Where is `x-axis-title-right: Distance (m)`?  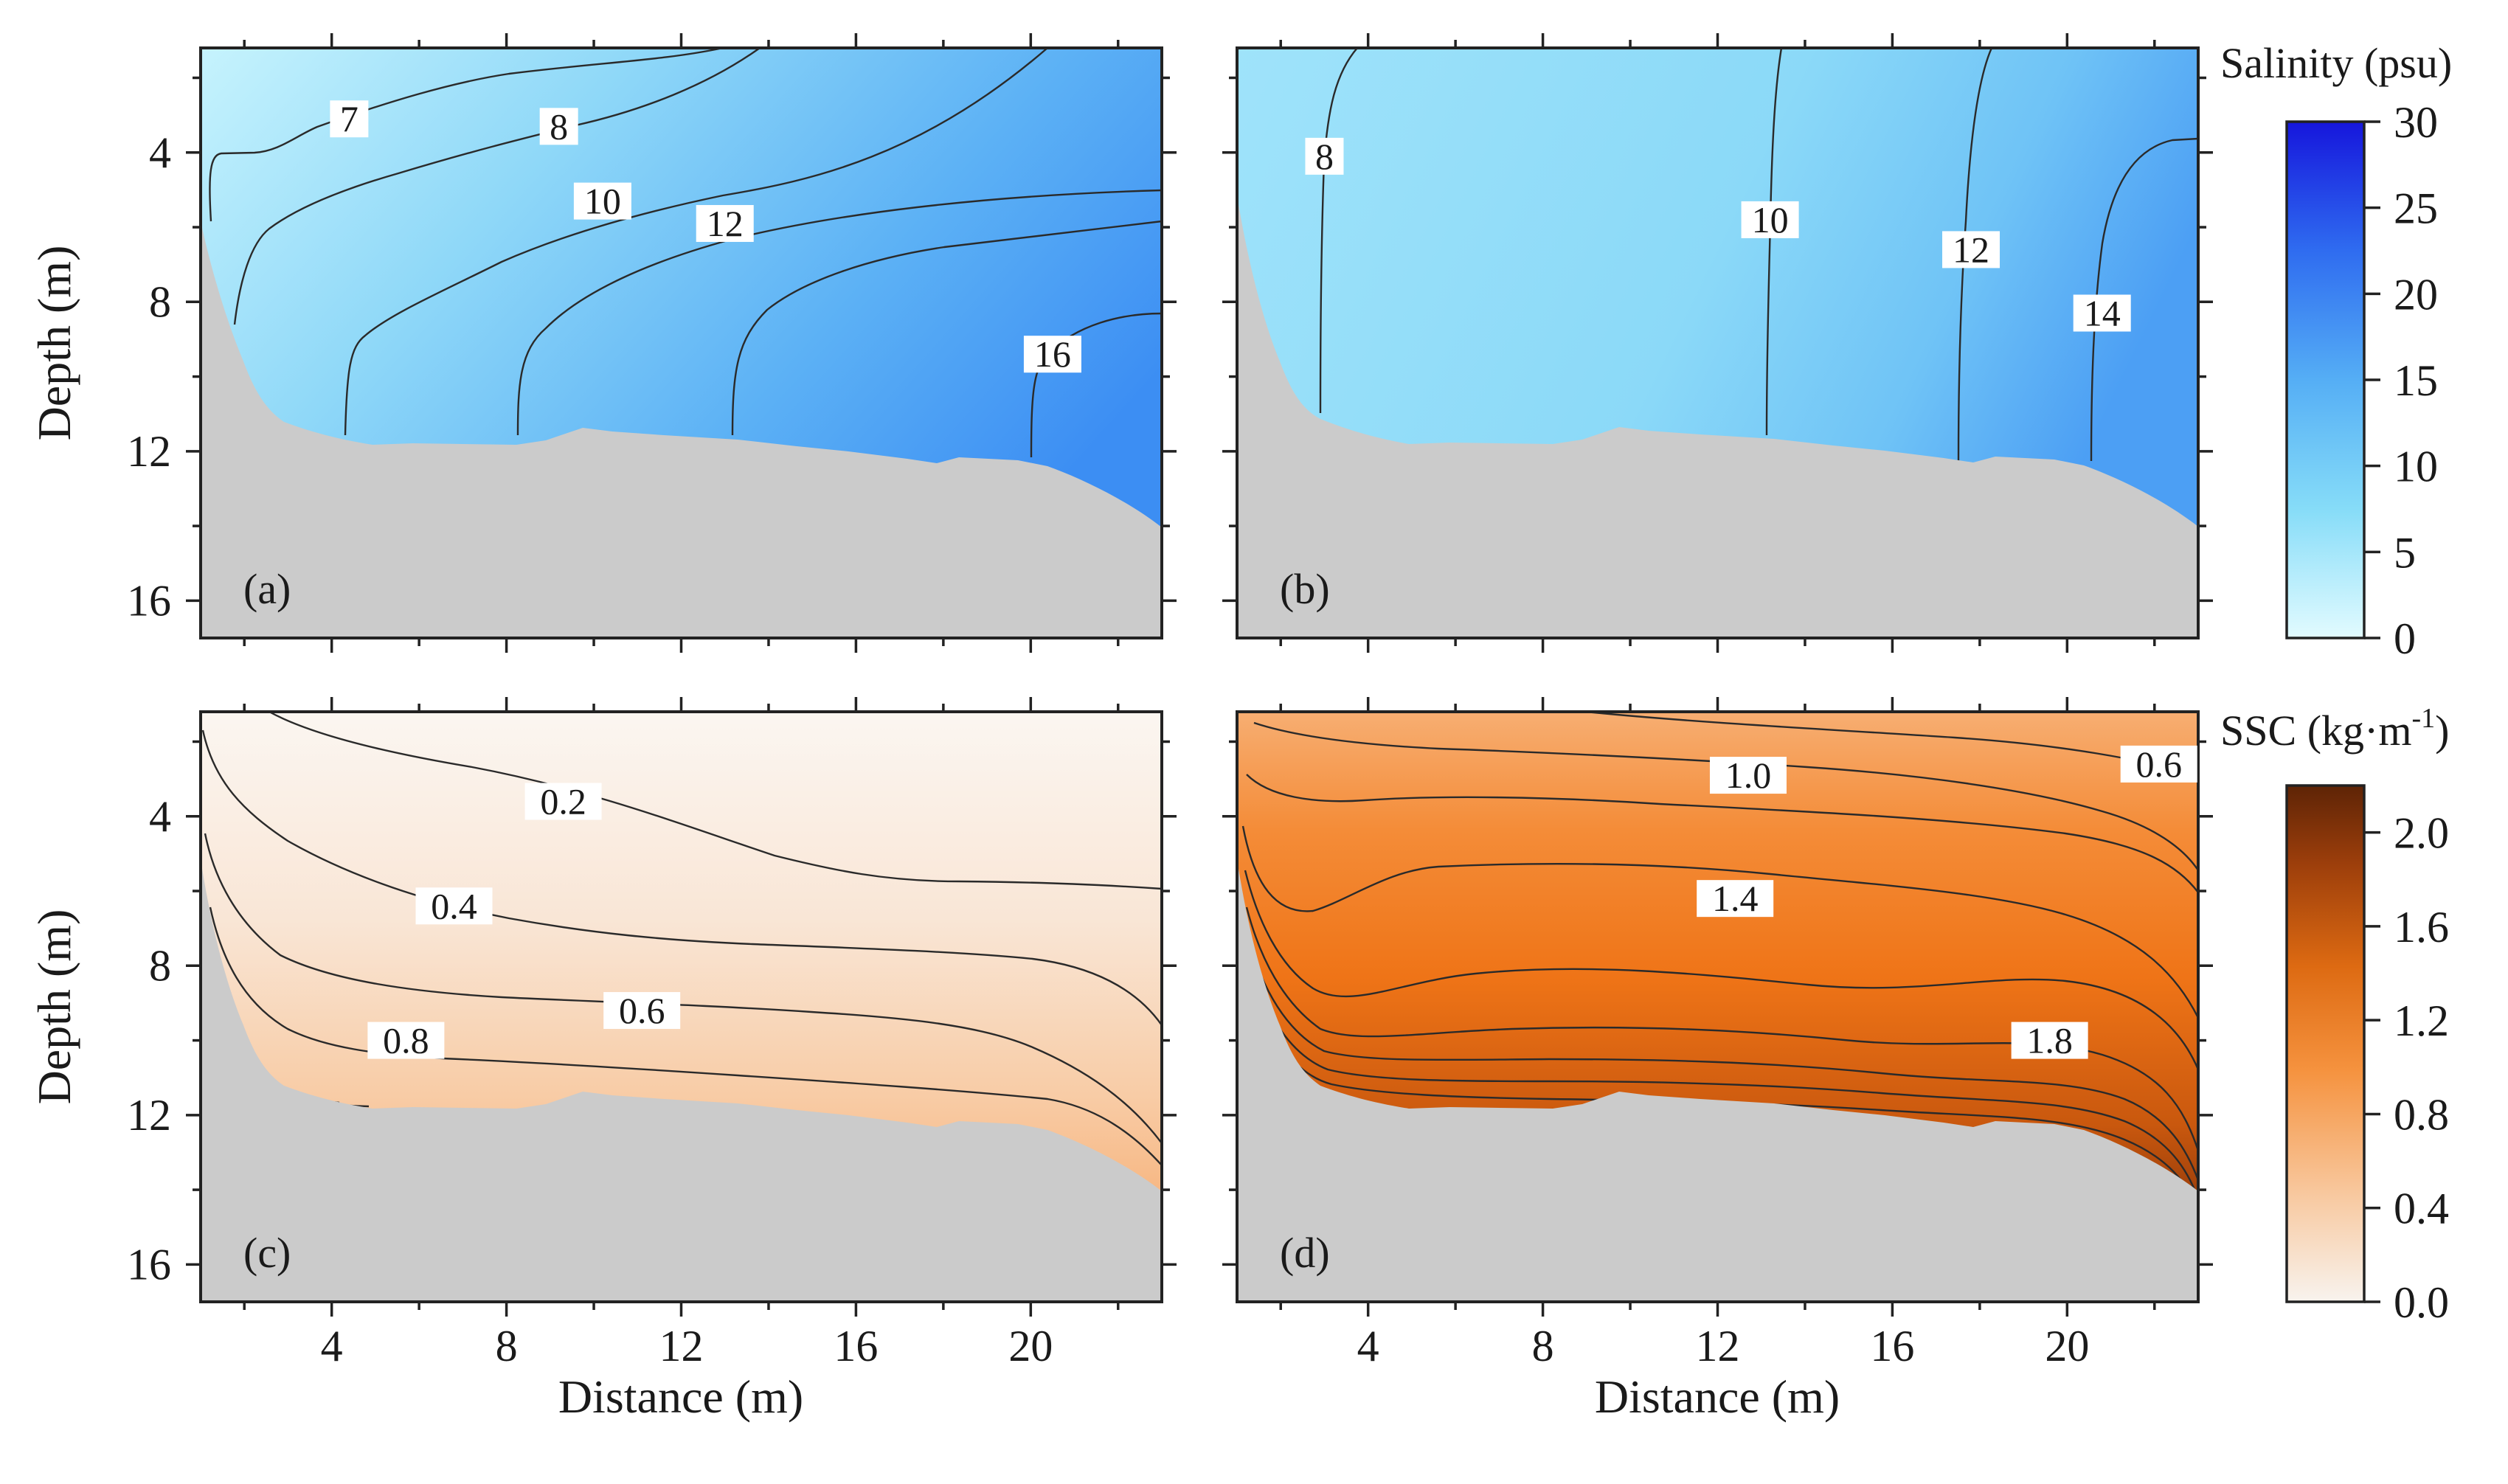
x-axis-title-right: Distance (m) is located at coordinates (1717, 1396).